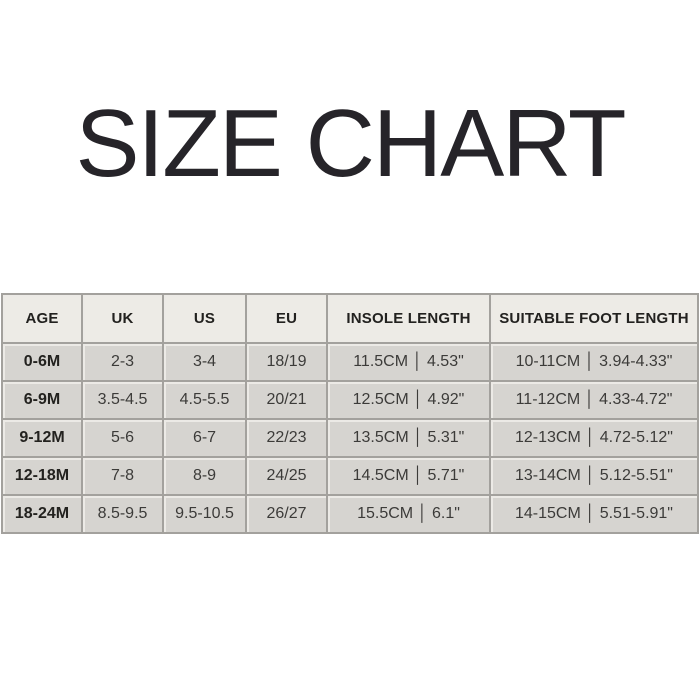  Describe the element at coordinates (286, 438) in the screenshot. I see `cell-eu-row2: 22/23` at that location.